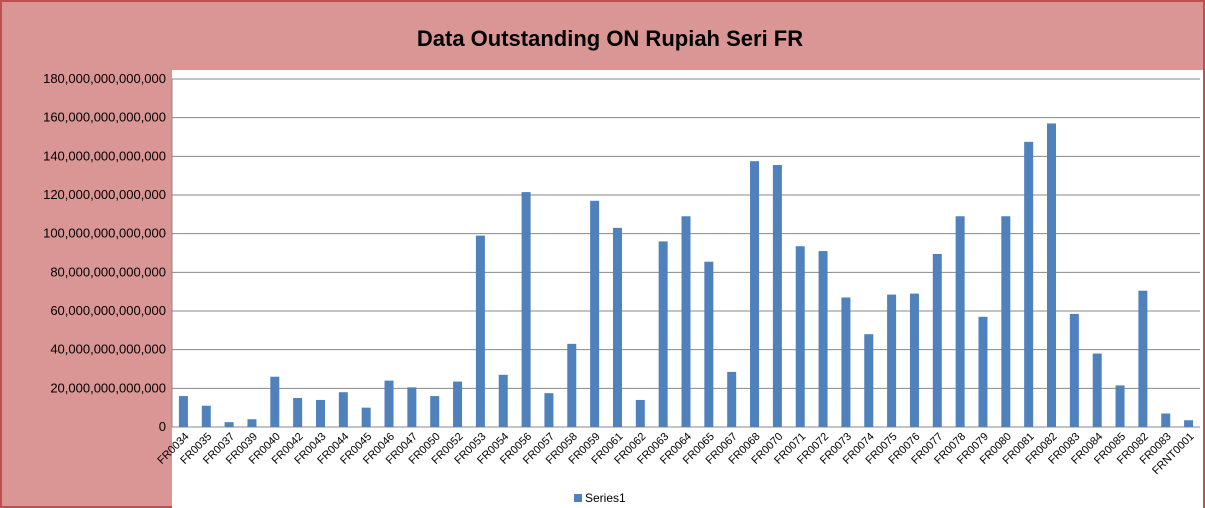  Describe the element at coordinates (578, 498) in the screenshot. I see `legend-swatch` at that location.